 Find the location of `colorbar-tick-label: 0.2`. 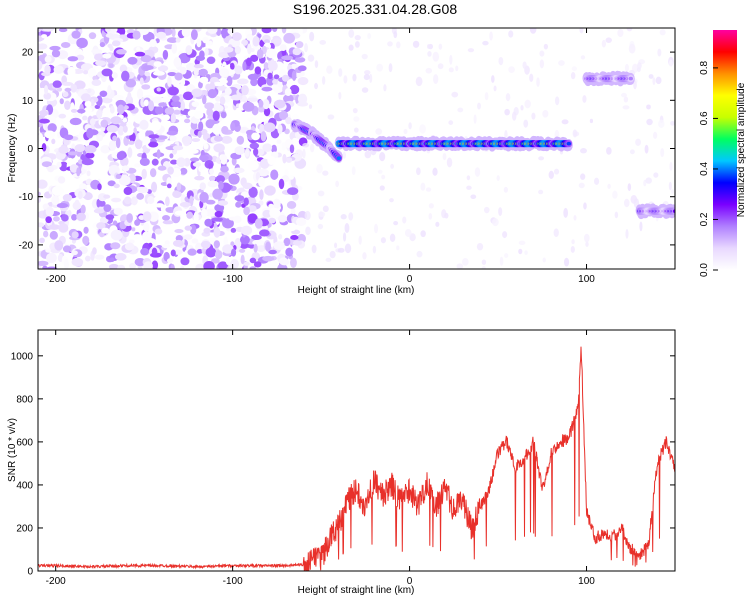

colorbar-tick-label: 0.2 is located at coordinates (704, 219).